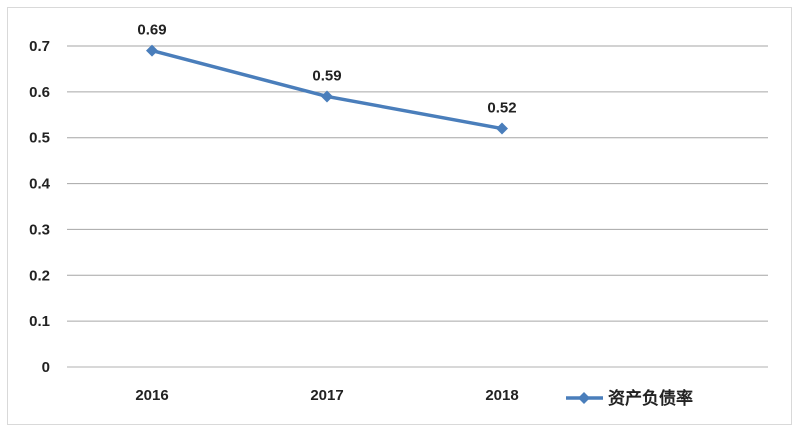 Image resolution: width=802 pixels, height=433 pixels. Describe the element at coordinates (40, 207) in the screenshot. I see `y-axis-ticks: 0 0.1 0.2 0.3 0.4 0.5 0.6 0.7` at that location.